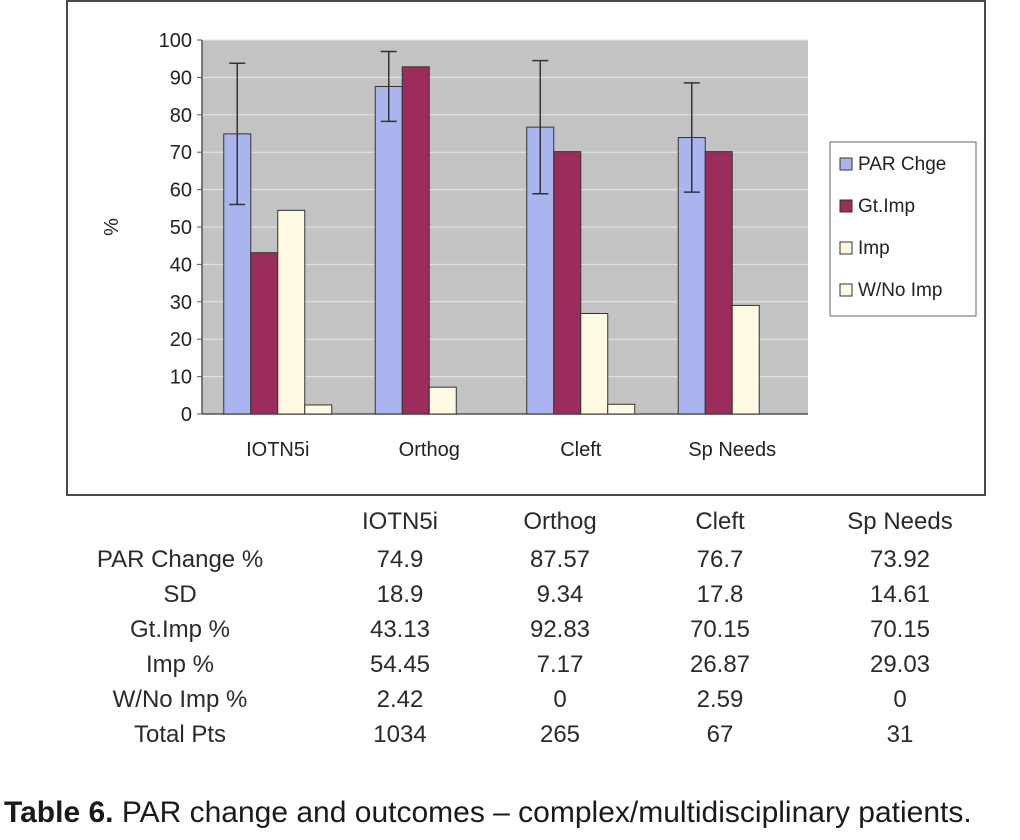 The width and height of the screenshot is (1020, 840). Describe the element at coordinates (560, 521) in the screenshot. I see `table-header-cell: Orthog` at that location.